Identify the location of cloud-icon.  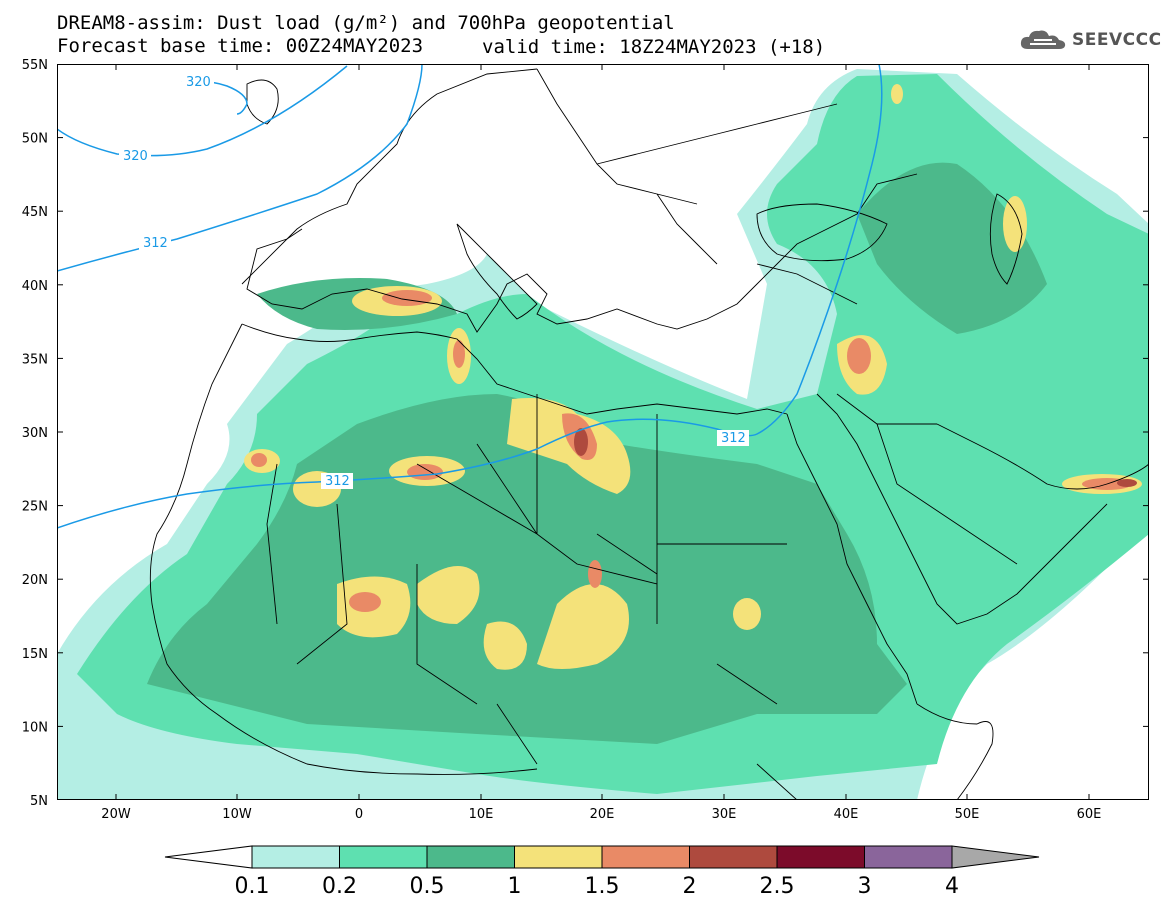
(1043, 39).